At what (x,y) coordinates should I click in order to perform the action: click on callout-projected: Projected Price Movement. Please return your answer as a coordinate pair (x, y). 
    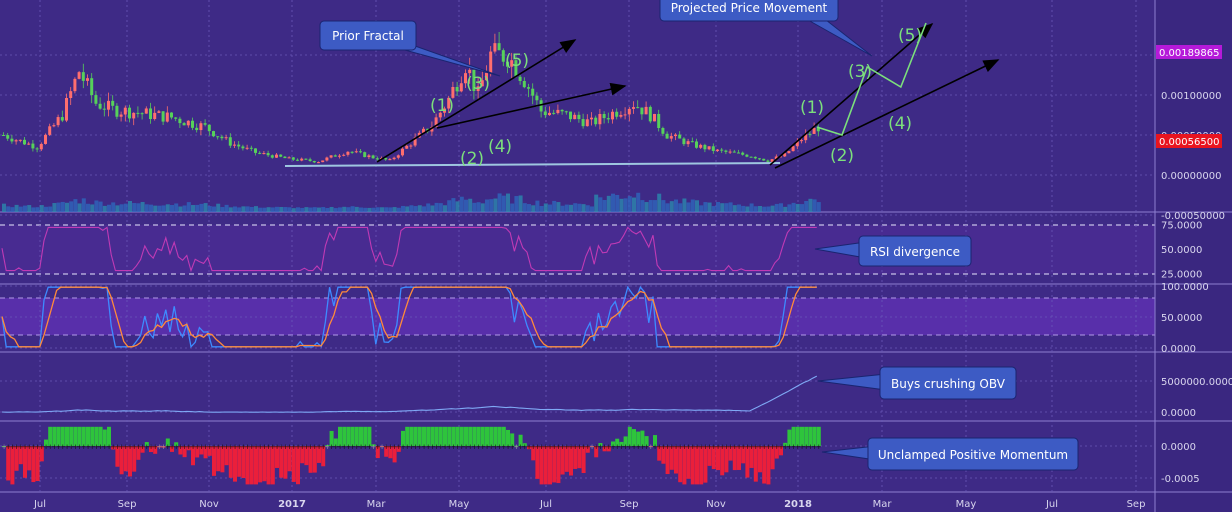
    Looking at the image, I should click on (766, 28).